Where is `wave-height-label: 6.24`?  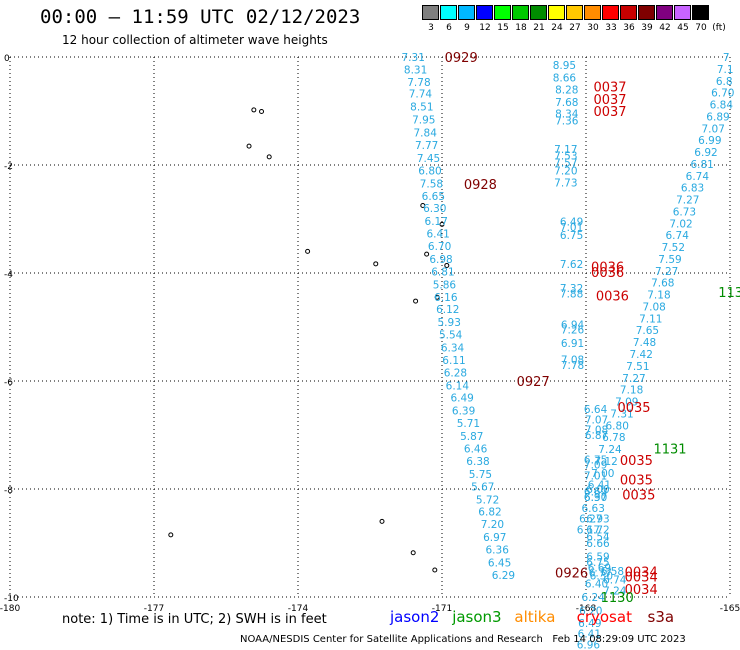
wave-height-label: 6.24 is located at coordinates (594, 598).